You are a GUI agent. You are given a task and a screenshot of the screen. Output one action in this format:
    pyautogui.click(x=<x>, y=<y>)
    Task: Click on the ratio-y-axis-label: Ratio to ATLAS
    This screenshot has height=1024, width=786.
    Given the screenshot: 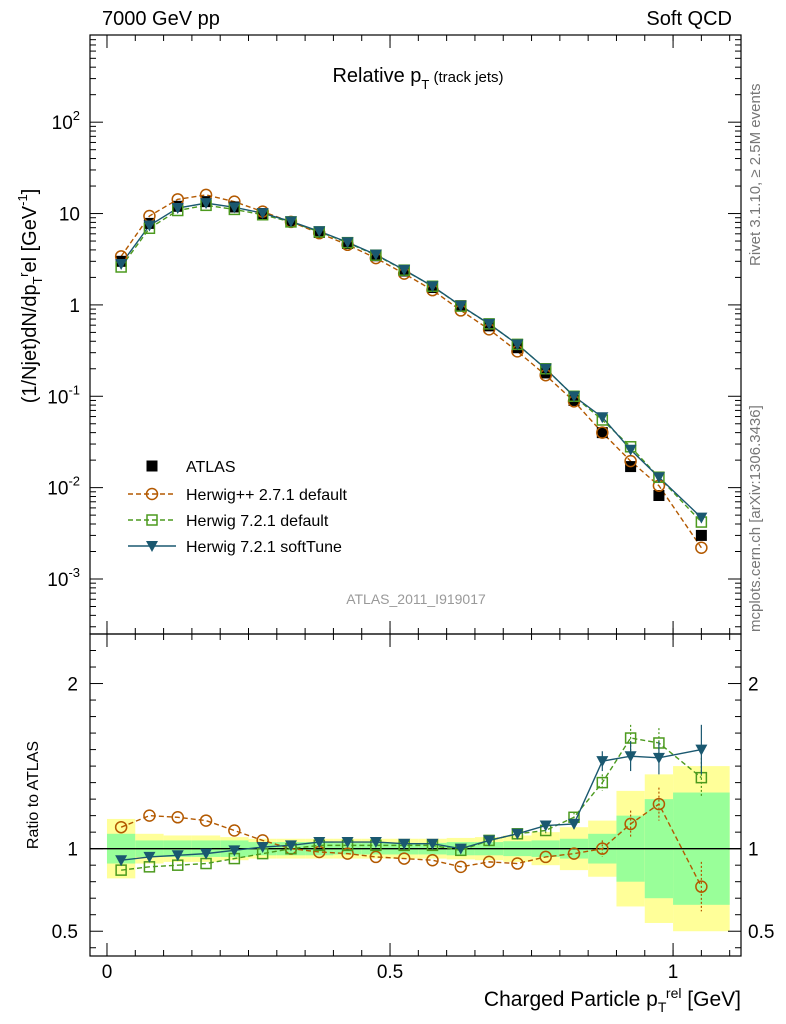 What is the action you would take?
    pyautogui.click(x=33, y=795)
    